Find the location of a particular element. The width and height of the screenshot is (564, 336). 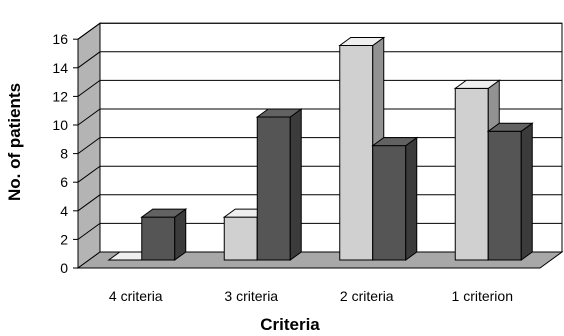

y-tick-label: 12 is located at coordinates (60, 96).